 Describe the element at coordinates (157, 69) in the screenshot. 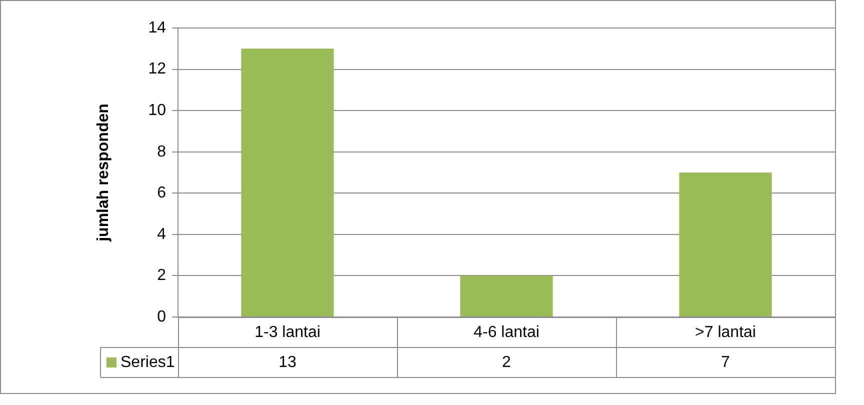

I see `y-tick-label: 12` at that location.